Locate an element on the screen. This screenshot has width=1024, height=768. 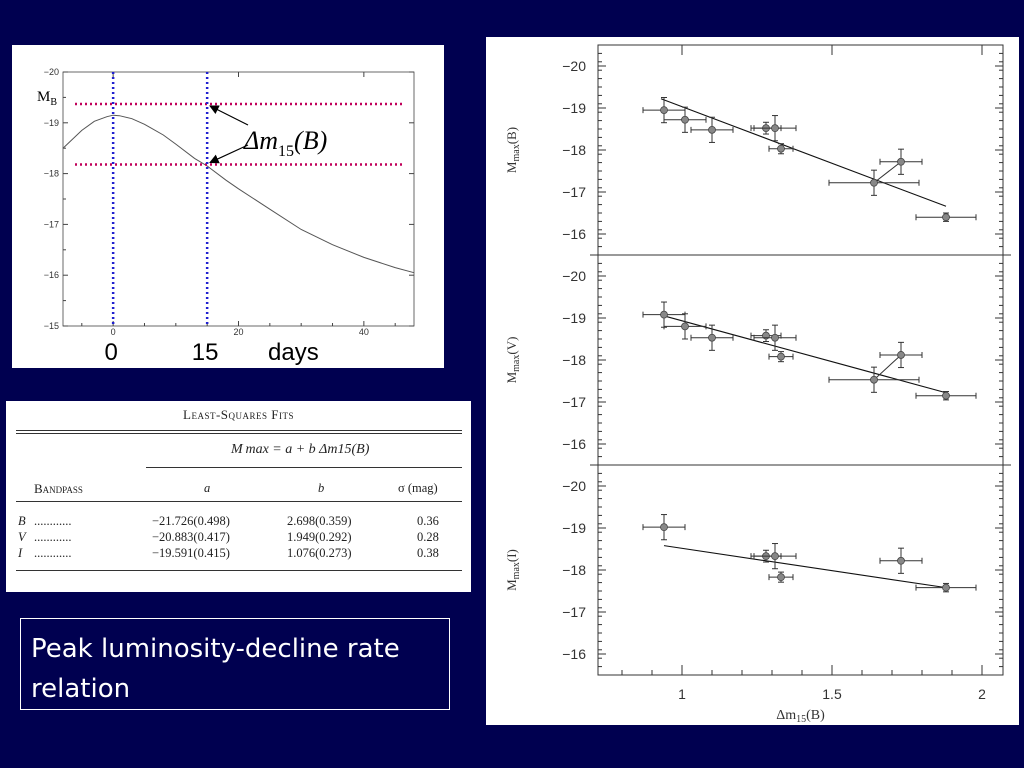
x-tick-label: 0 is located at coordinates (113, 332).